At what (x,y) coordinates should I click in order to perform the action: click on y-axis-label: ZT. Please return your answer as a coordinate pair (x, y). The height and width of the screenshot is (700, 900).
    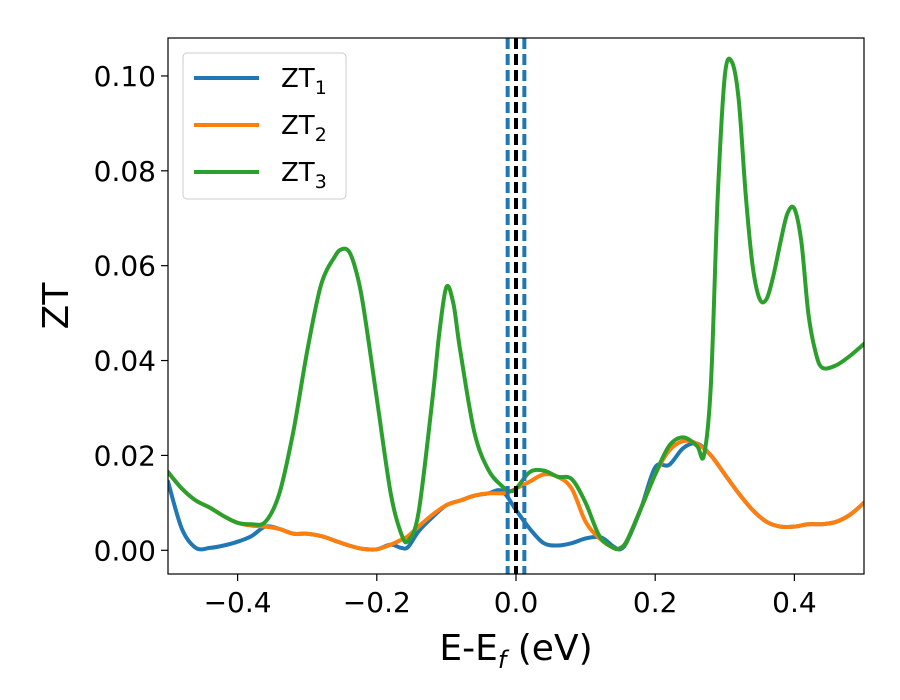
    Looking at the image, I should click on (56, 306).